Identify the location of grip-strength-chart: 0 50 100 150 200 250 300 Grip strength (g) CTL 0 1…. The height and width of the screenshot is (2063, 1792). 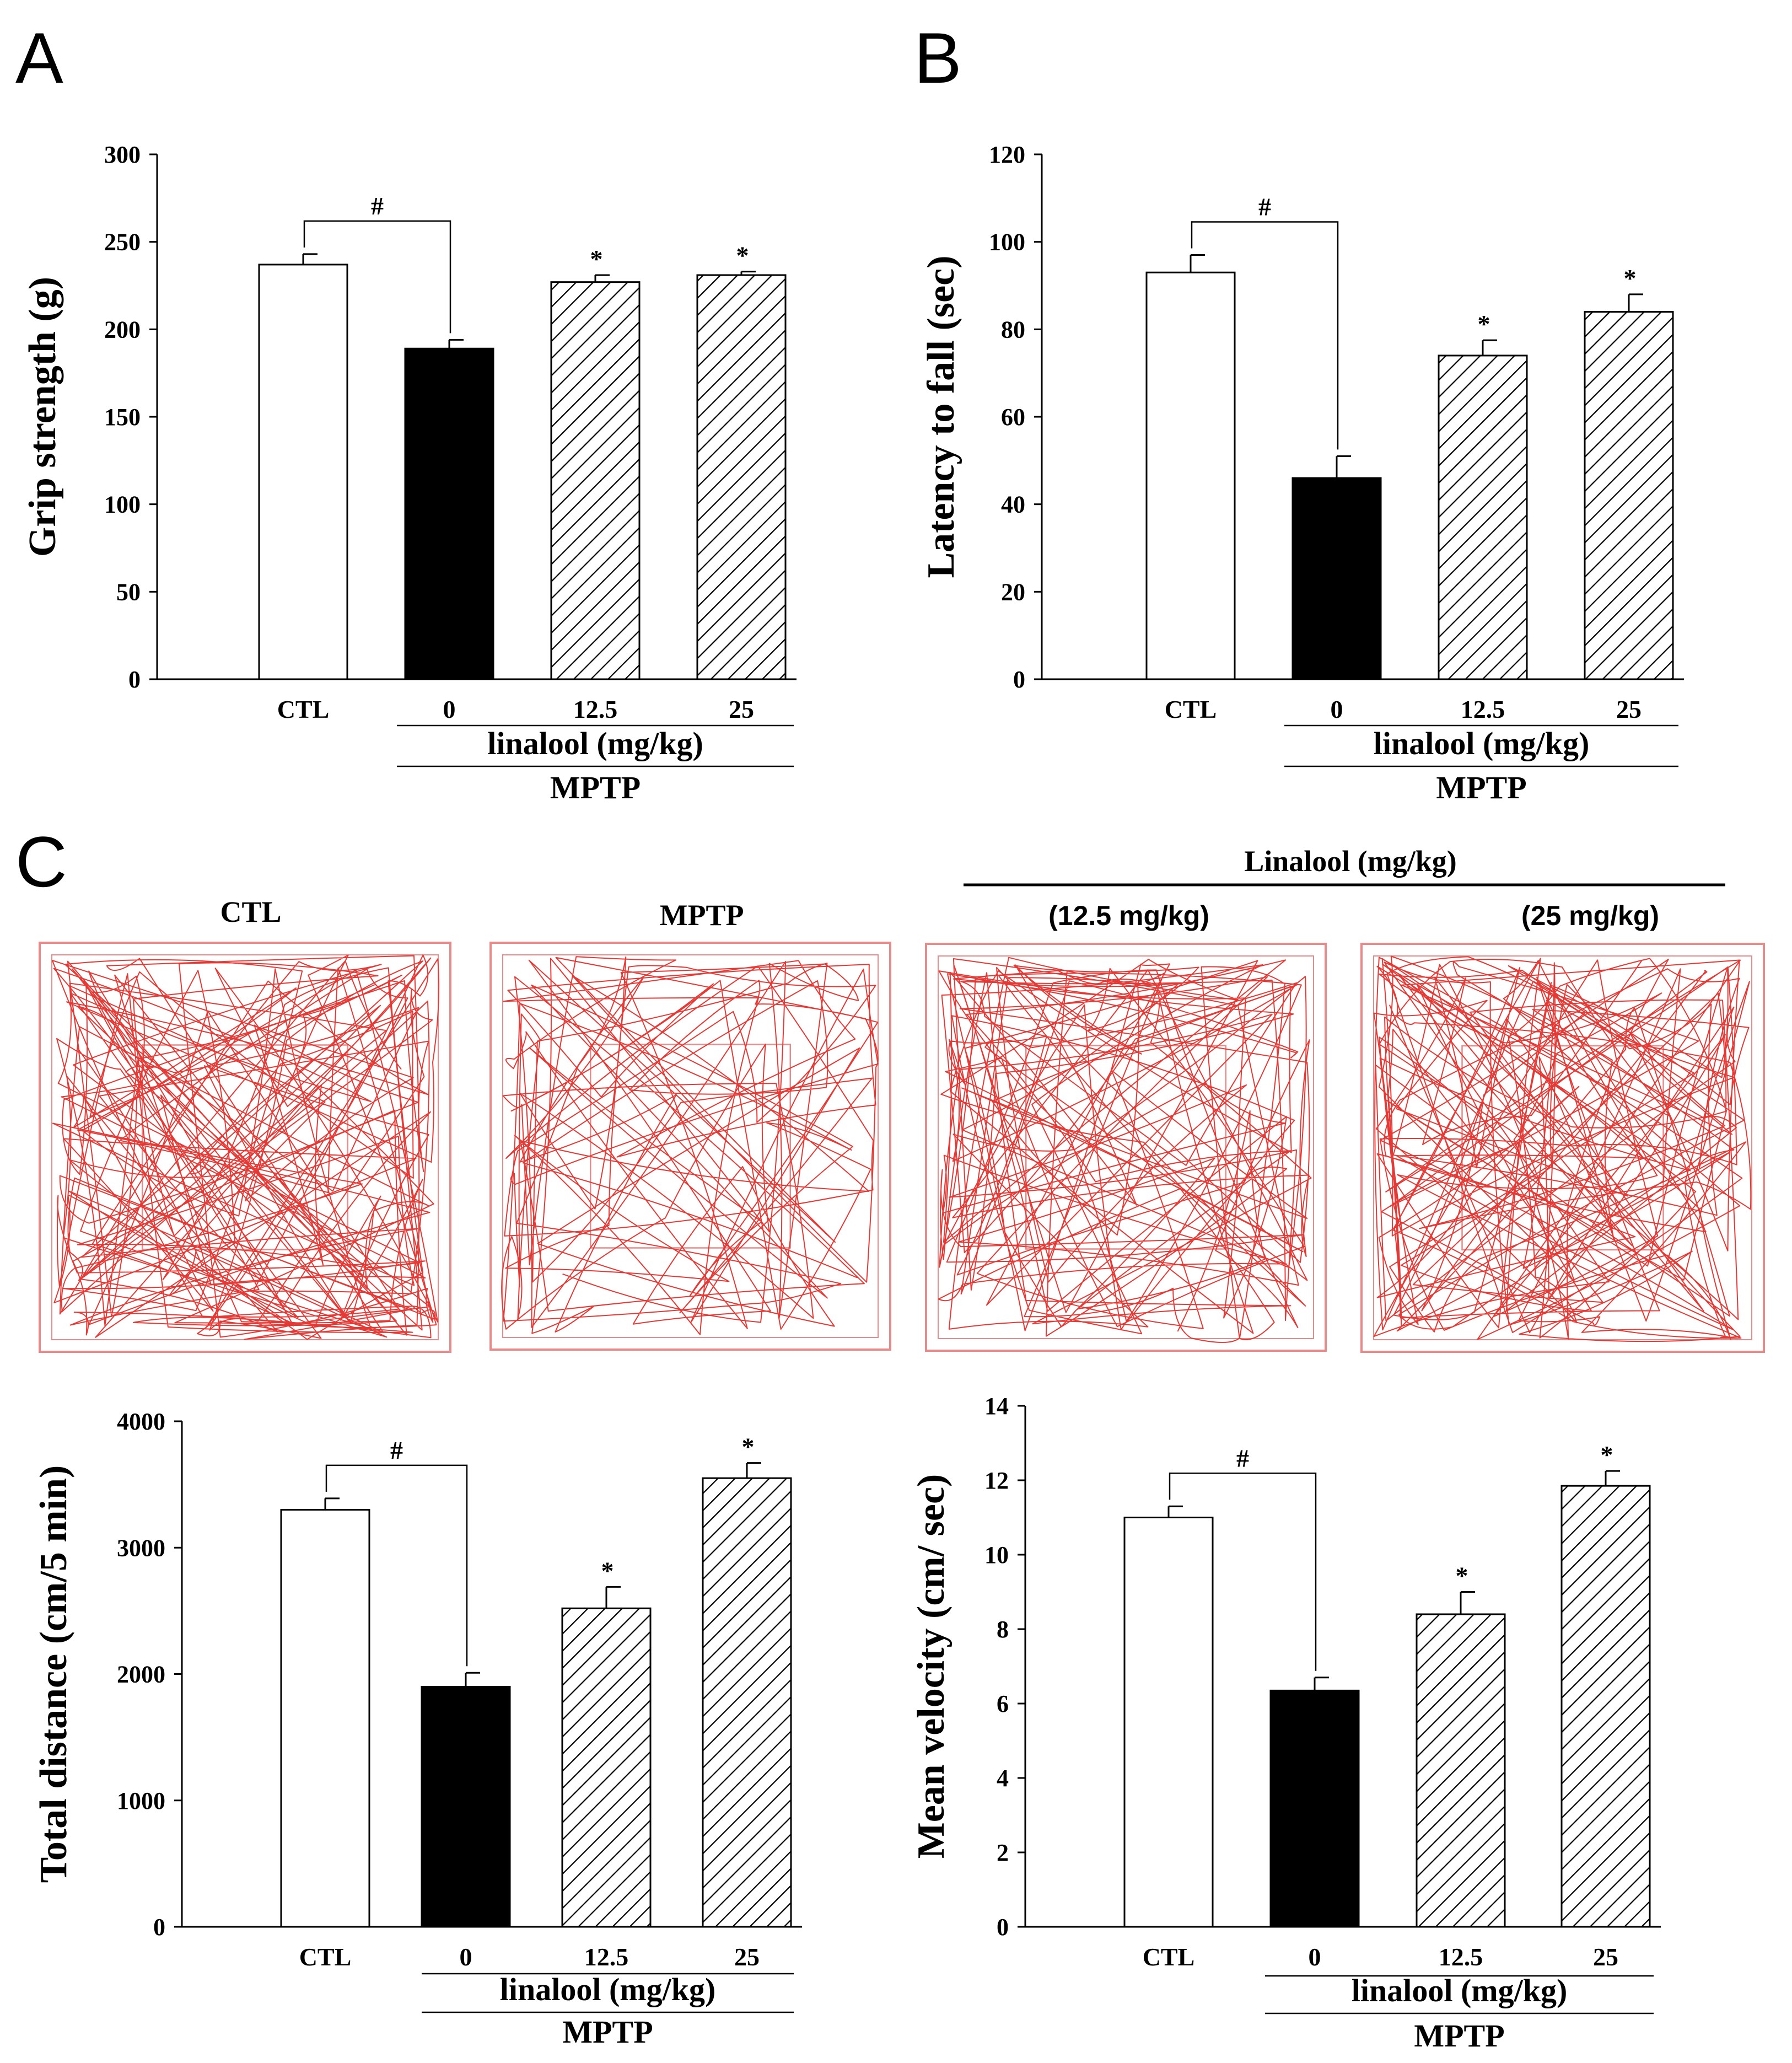
(409, 473).